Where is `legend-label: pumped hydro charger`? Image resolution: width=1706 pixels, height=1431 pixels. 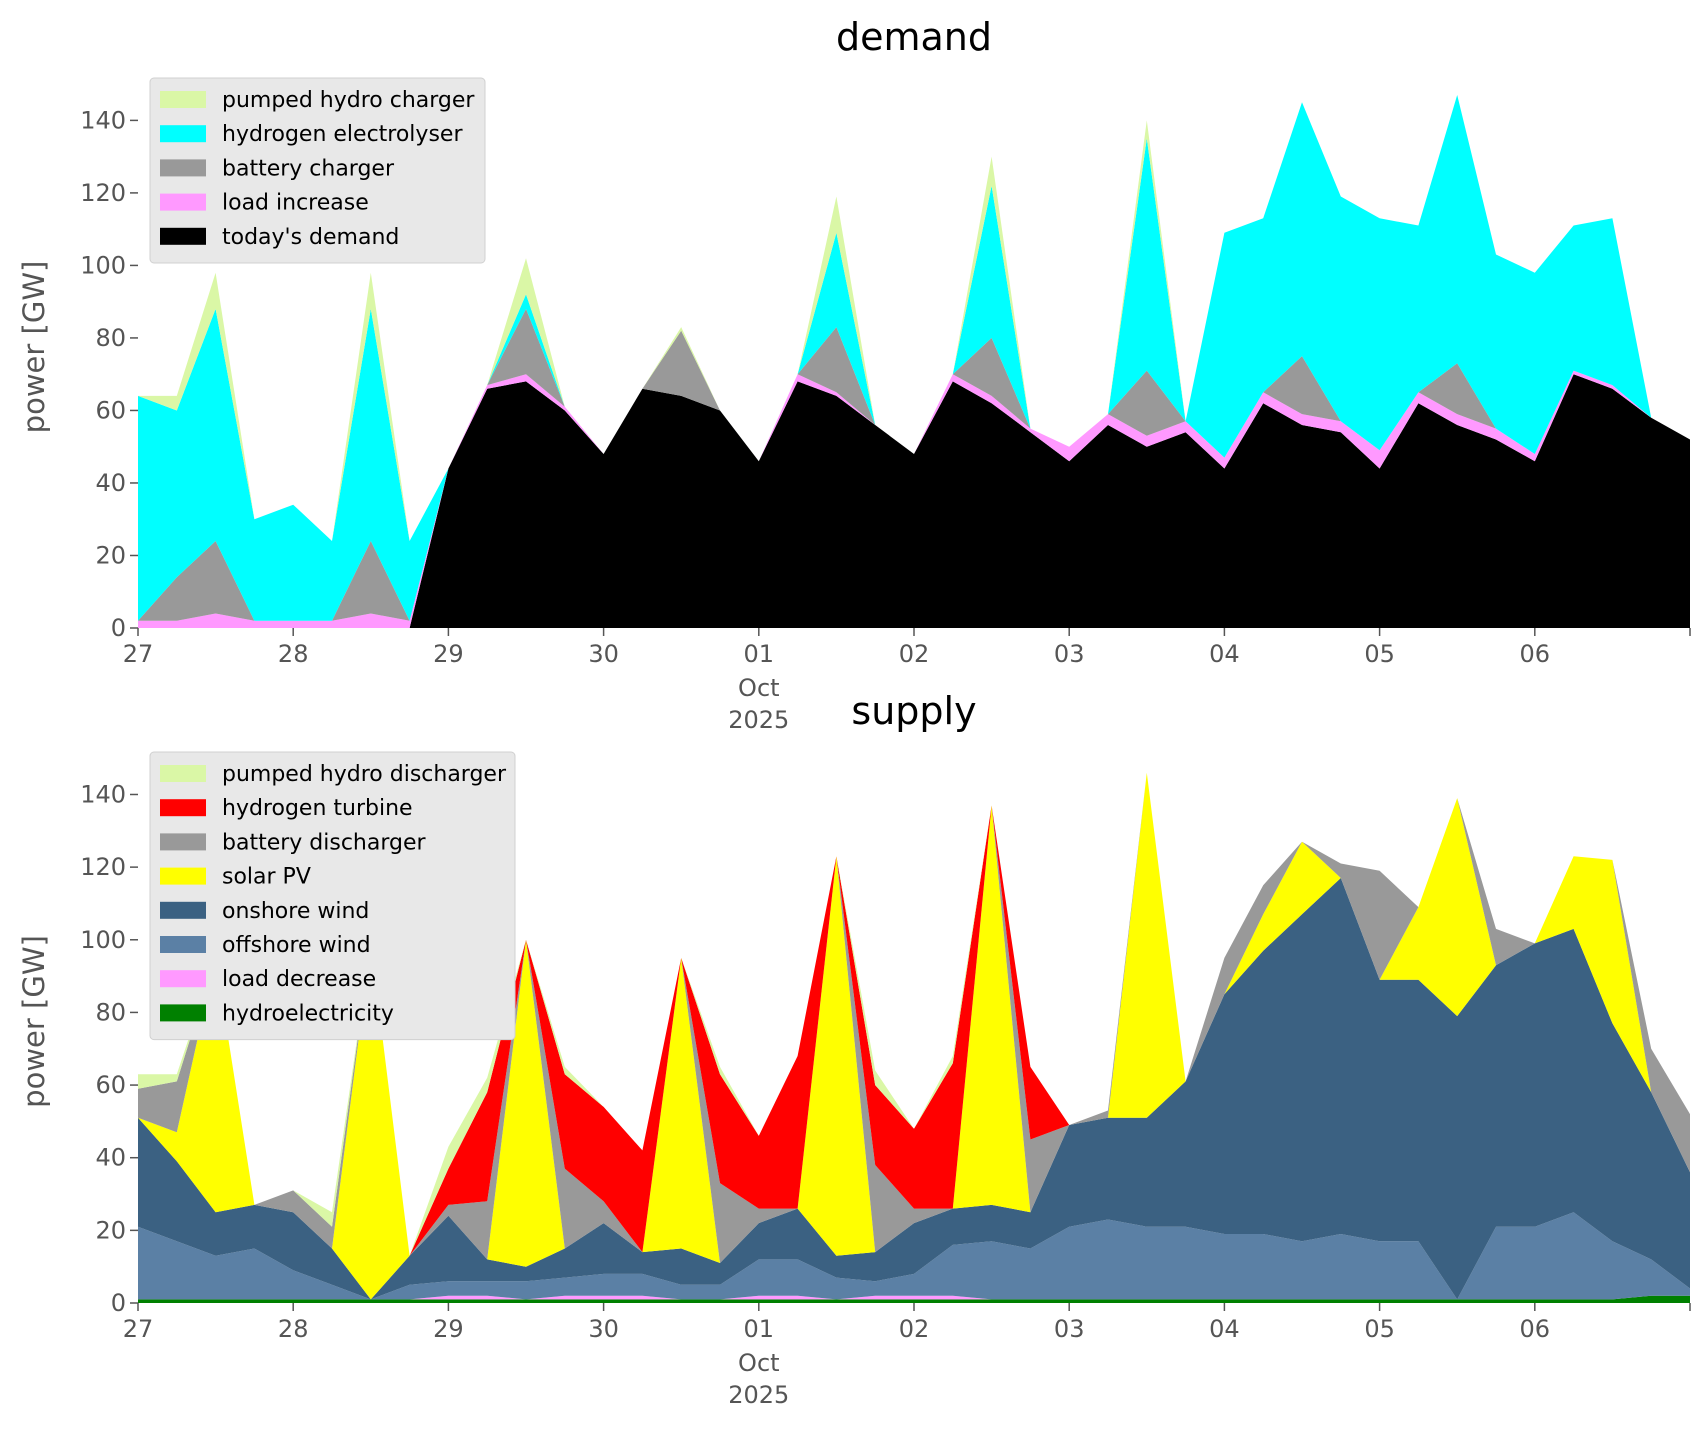
legend-label: pumped hydro charger is located at coordinates (348, 100).